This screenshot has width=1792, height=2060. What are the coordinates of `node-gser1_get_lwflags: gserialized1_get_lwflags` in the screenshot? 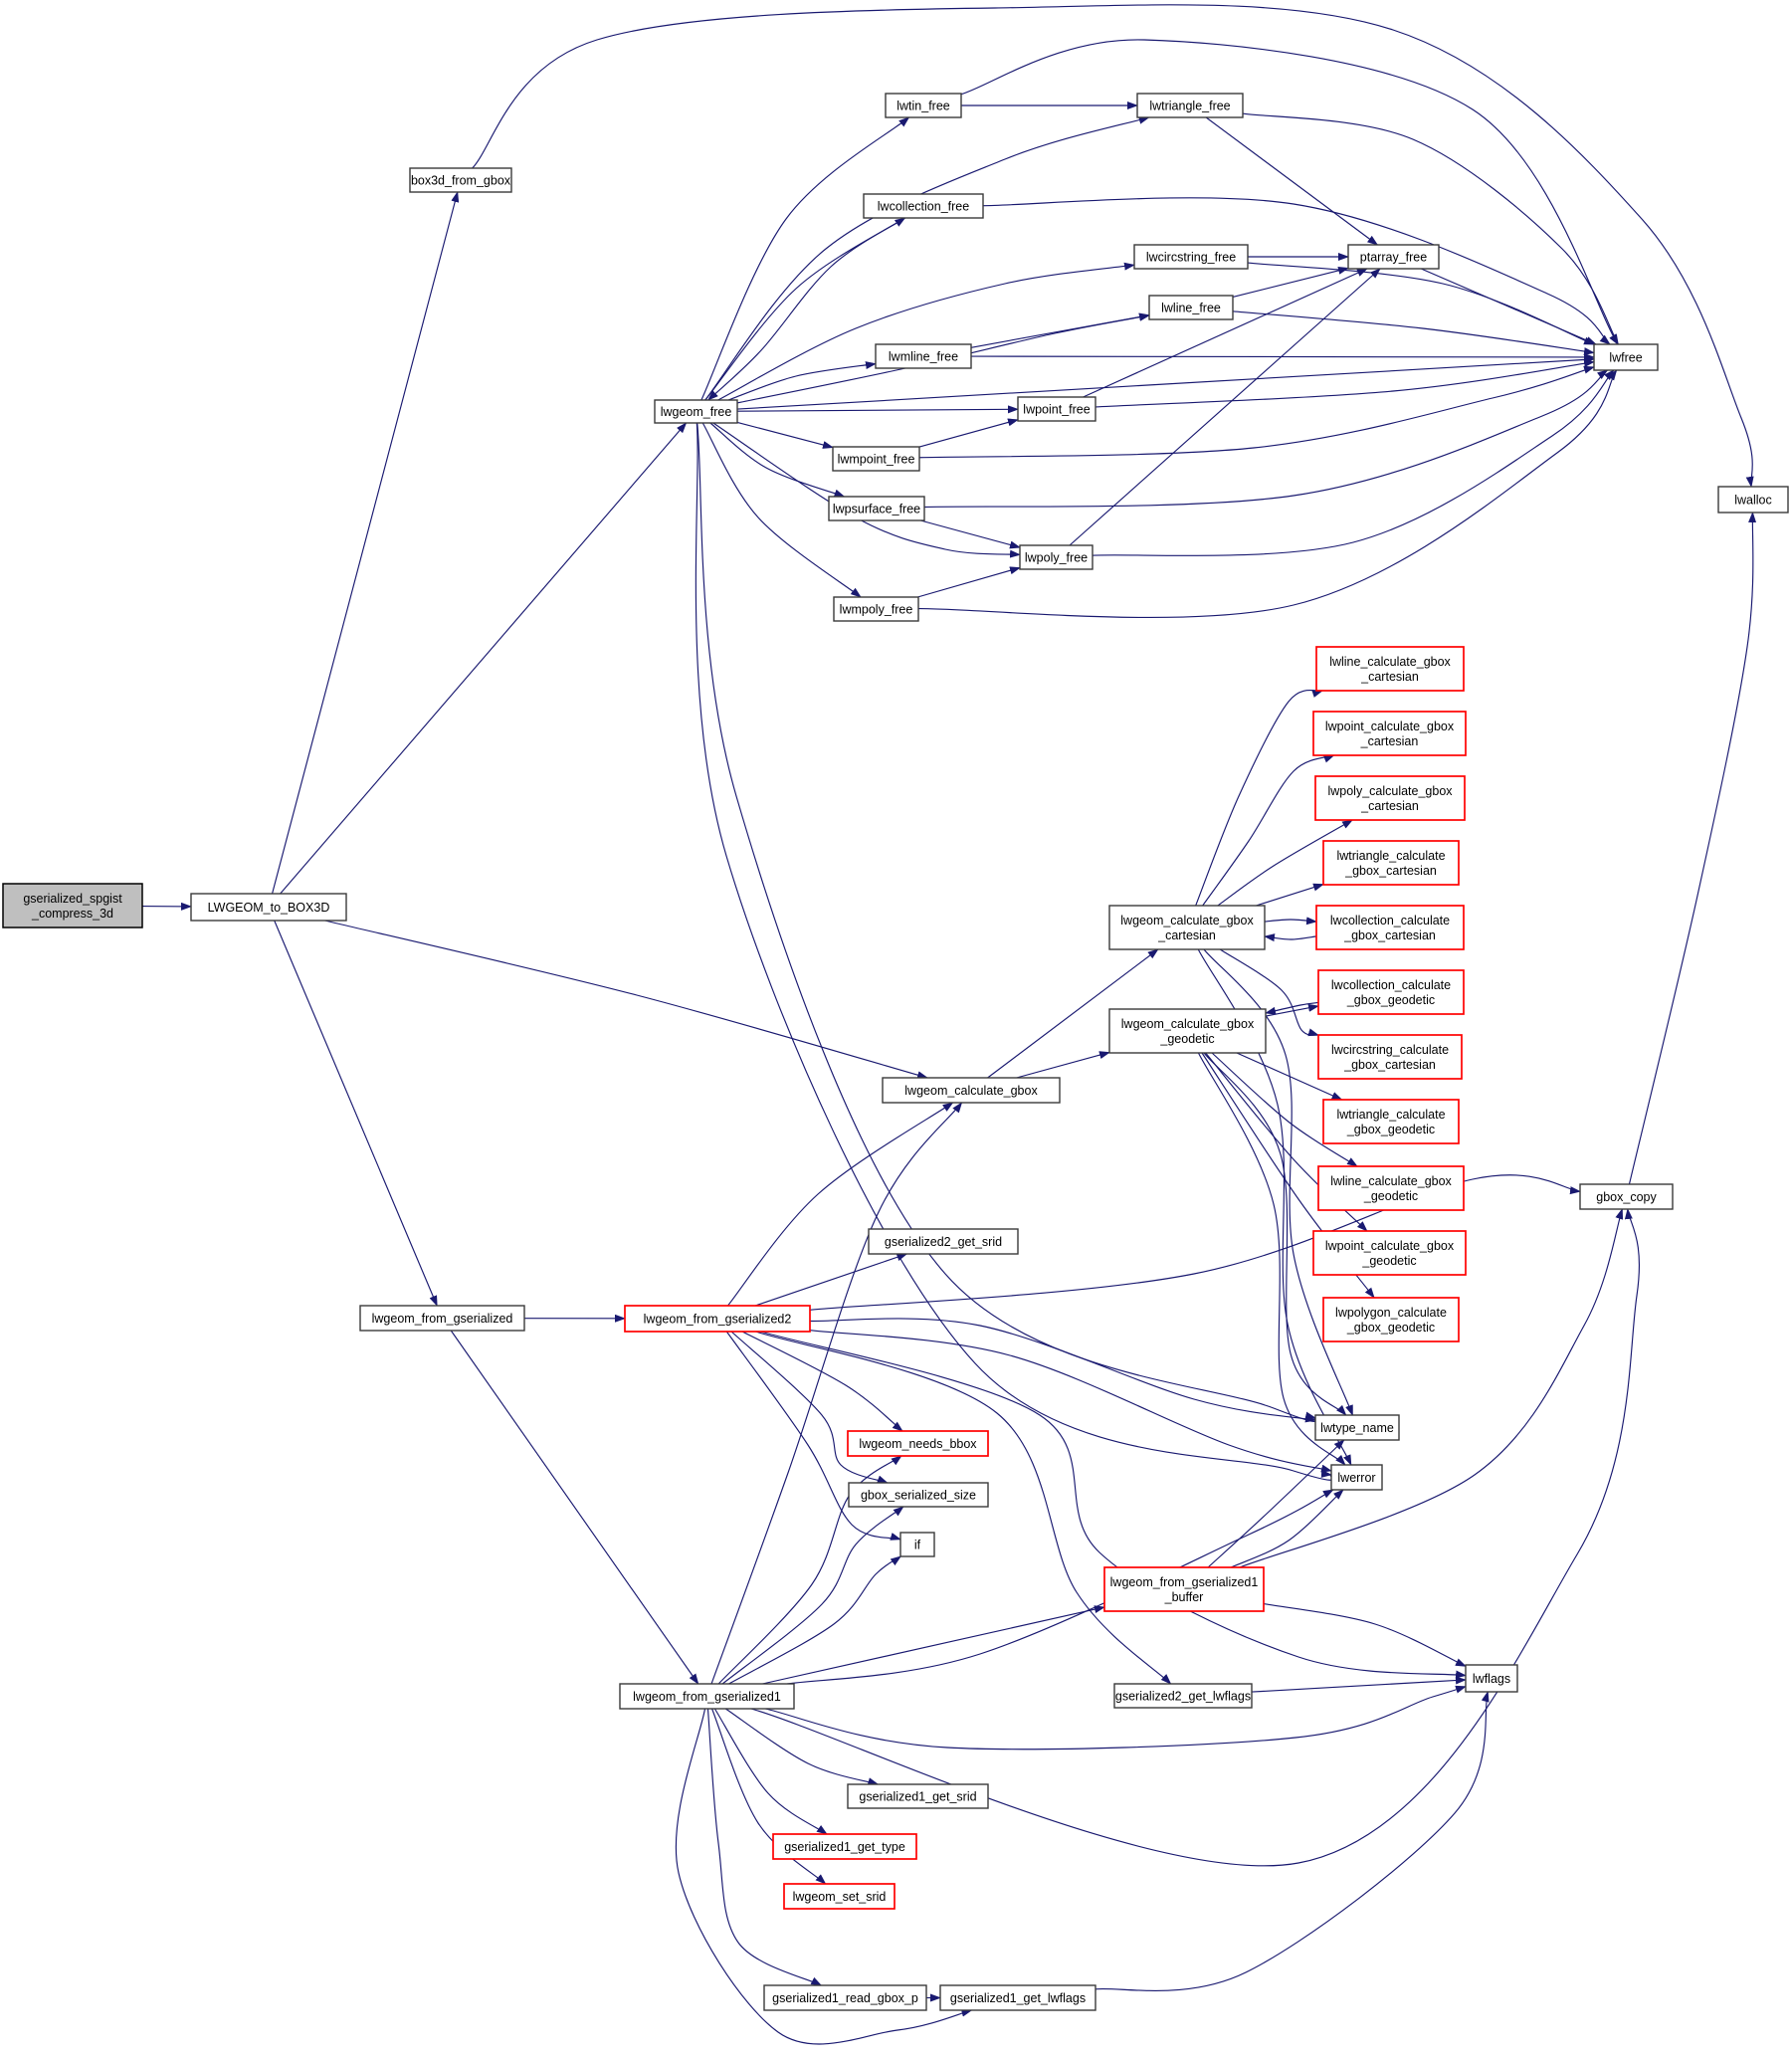 It's located at (1017, 1997).